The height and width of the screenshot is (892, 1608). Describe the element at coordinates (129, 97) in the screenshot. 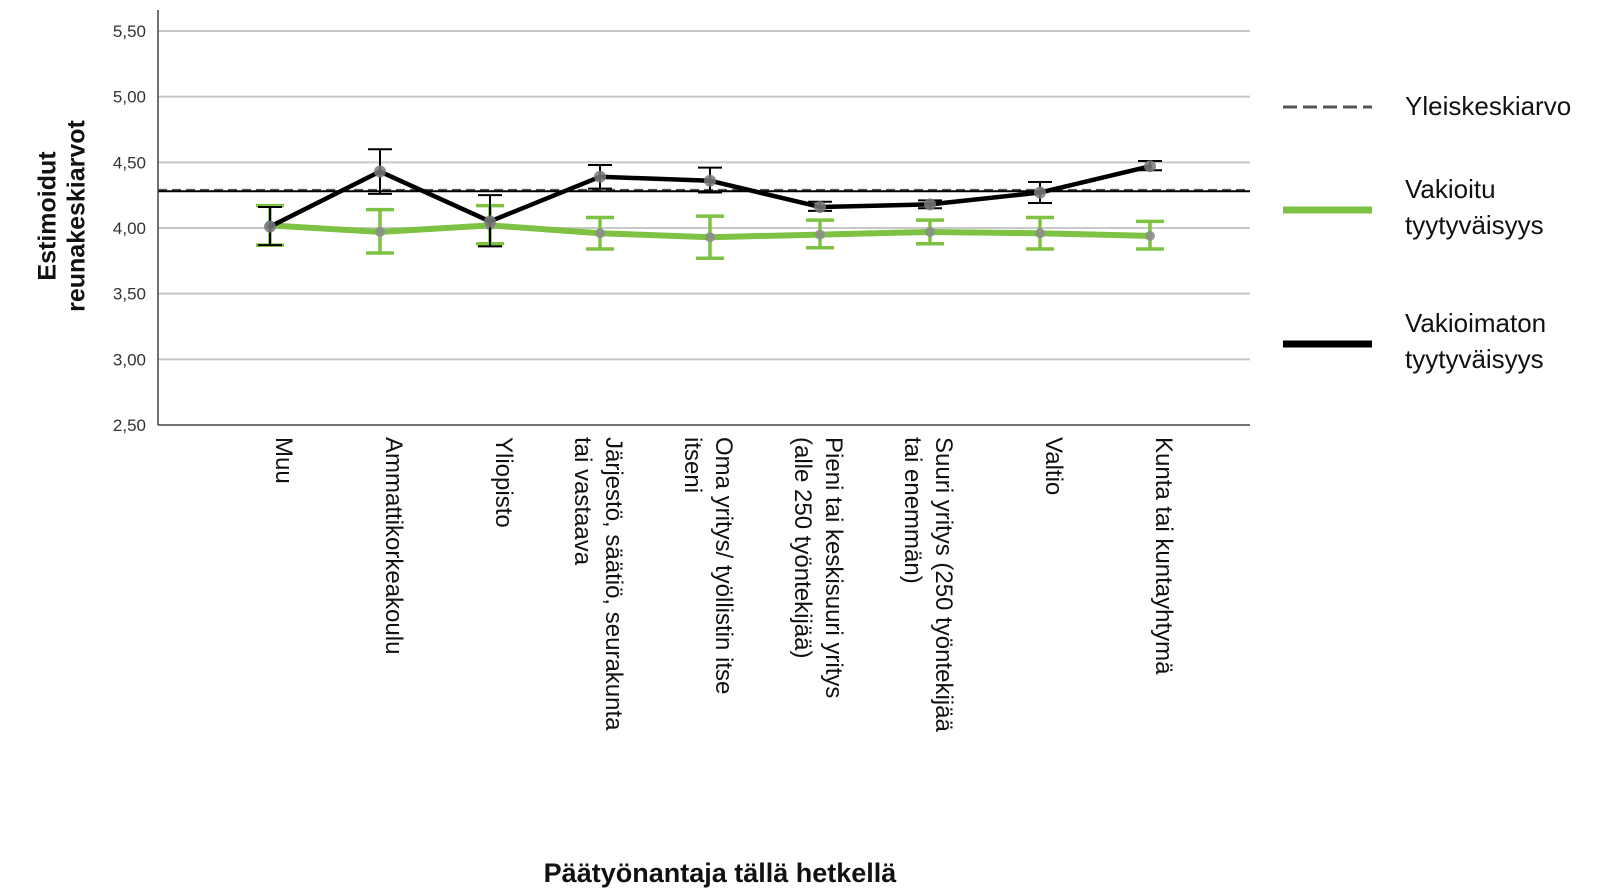

I see `y-tick-label: 5,00` at that location.